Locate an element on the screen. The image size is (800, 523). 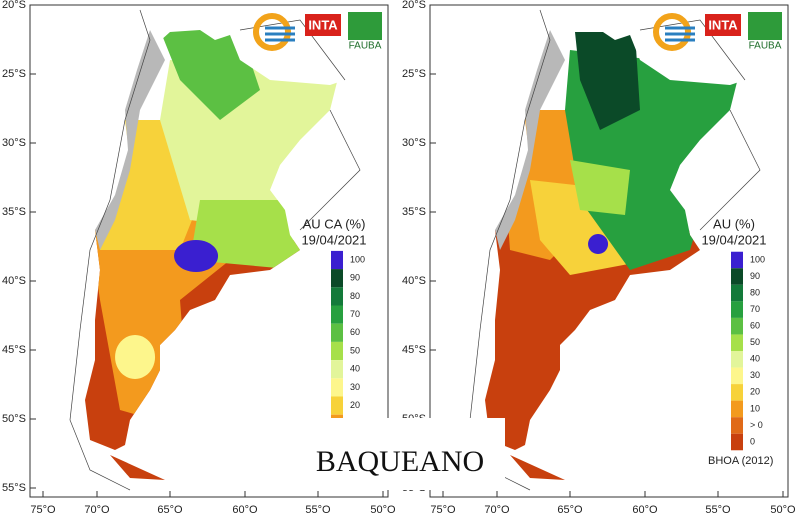
legend-label: 10 is located at coordinates (755, 408).